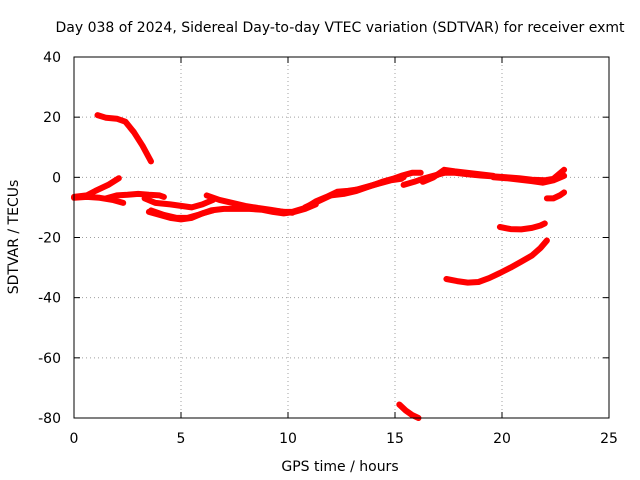 This screenshot has width=640, height=480. Describe the element at coordinates (49, 239) in the screenshot. I see `y-tick-label: -20` at that location.